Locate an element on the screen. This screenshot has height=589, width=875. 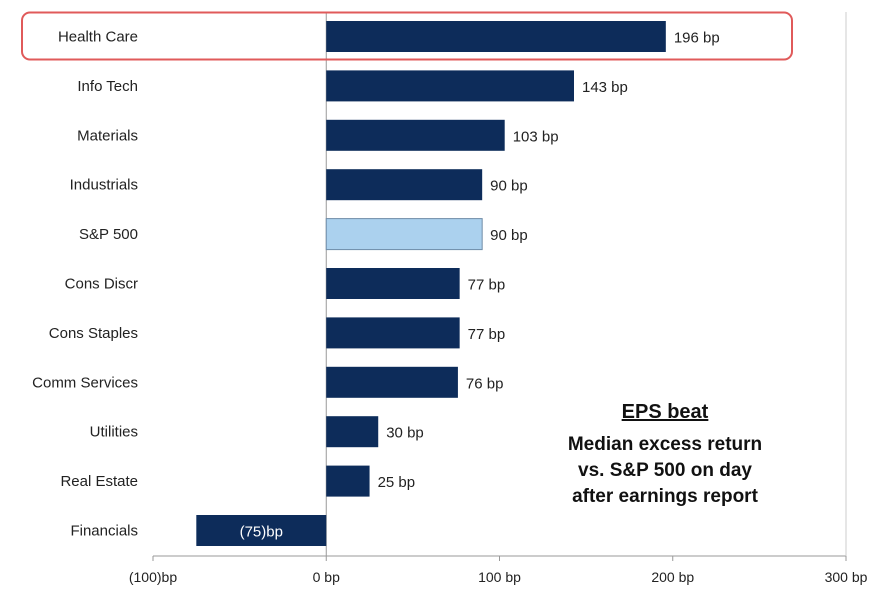
value-label-financials: (75)bp is located at coordinates (261, 532).